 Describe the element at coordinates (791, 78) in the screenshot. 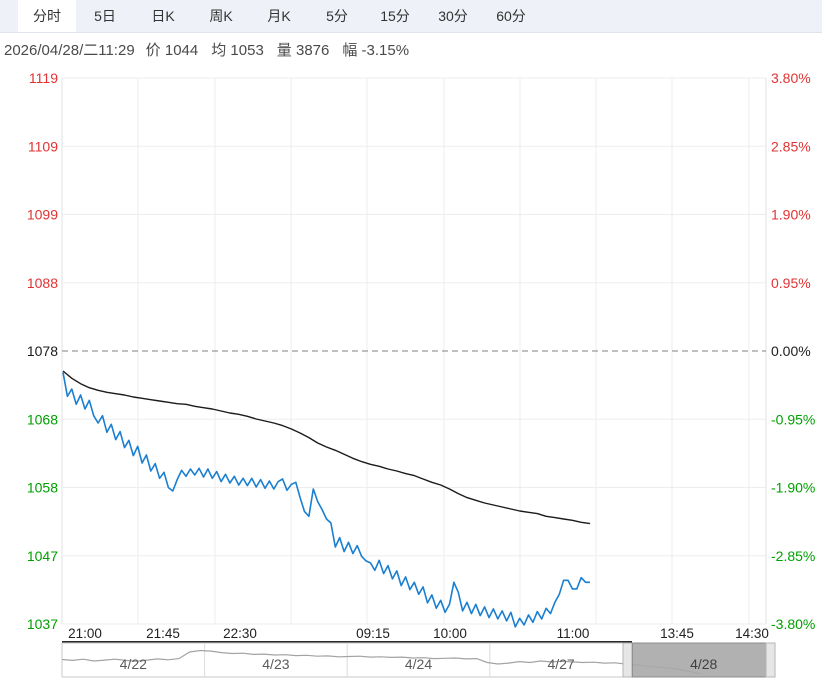

I see `y-axis-percent-label: 3.80%` at that location.